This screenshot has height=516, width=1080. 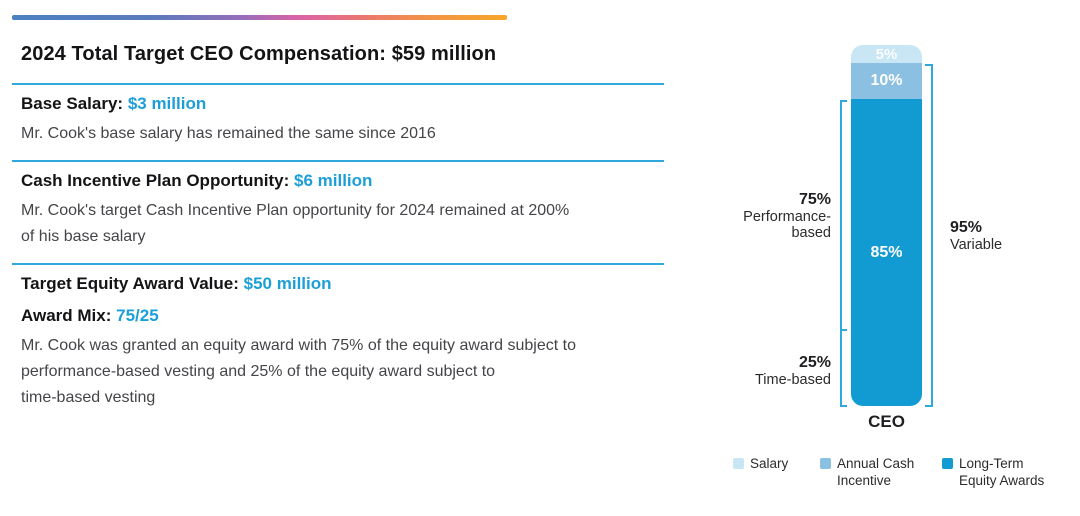 I want to click on legend-label: Salary, so click(x=769, y=463).